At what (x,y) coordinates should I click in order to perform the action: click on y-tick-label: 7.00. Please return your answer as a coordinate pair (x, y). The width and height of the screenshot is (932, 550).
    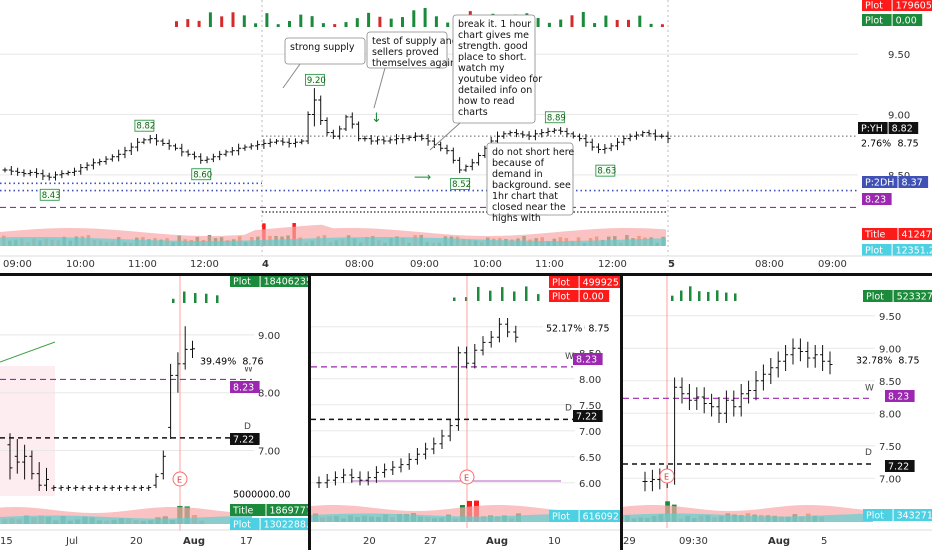
    Looking at the image, I should click on (590, 432).